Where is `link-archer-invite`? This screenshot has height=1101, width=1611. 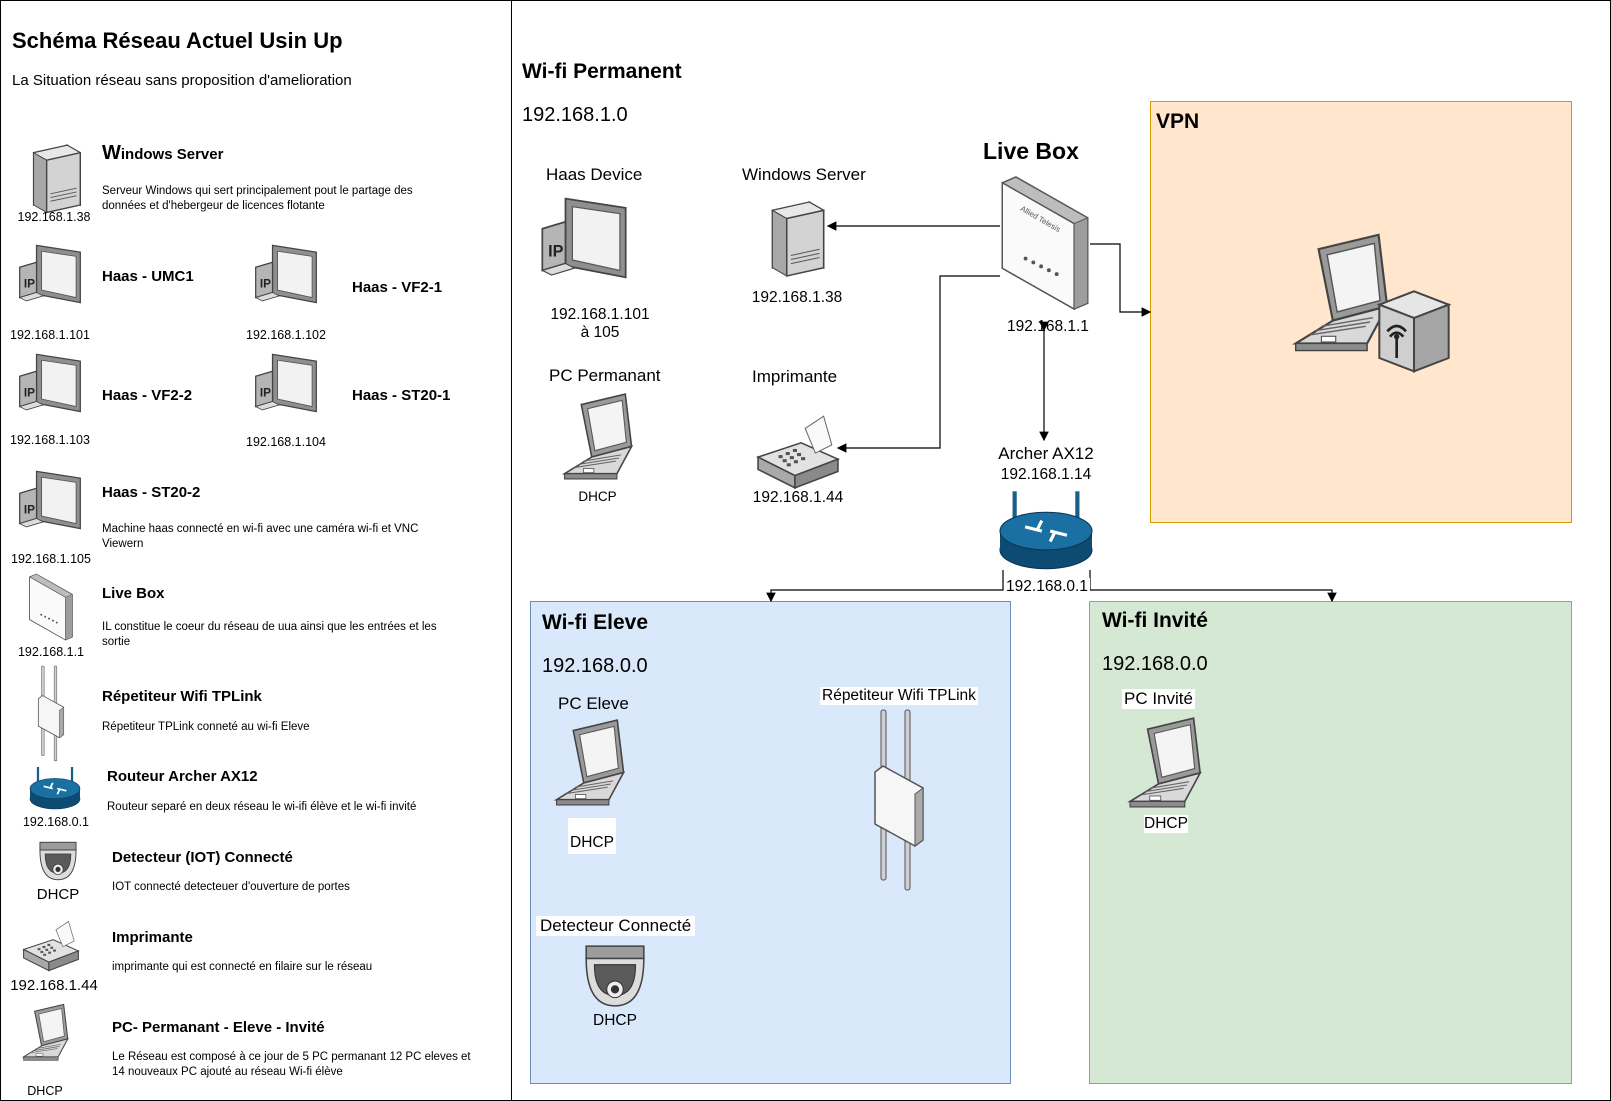
link-archer-invite is located at coordinates (1213, 586).